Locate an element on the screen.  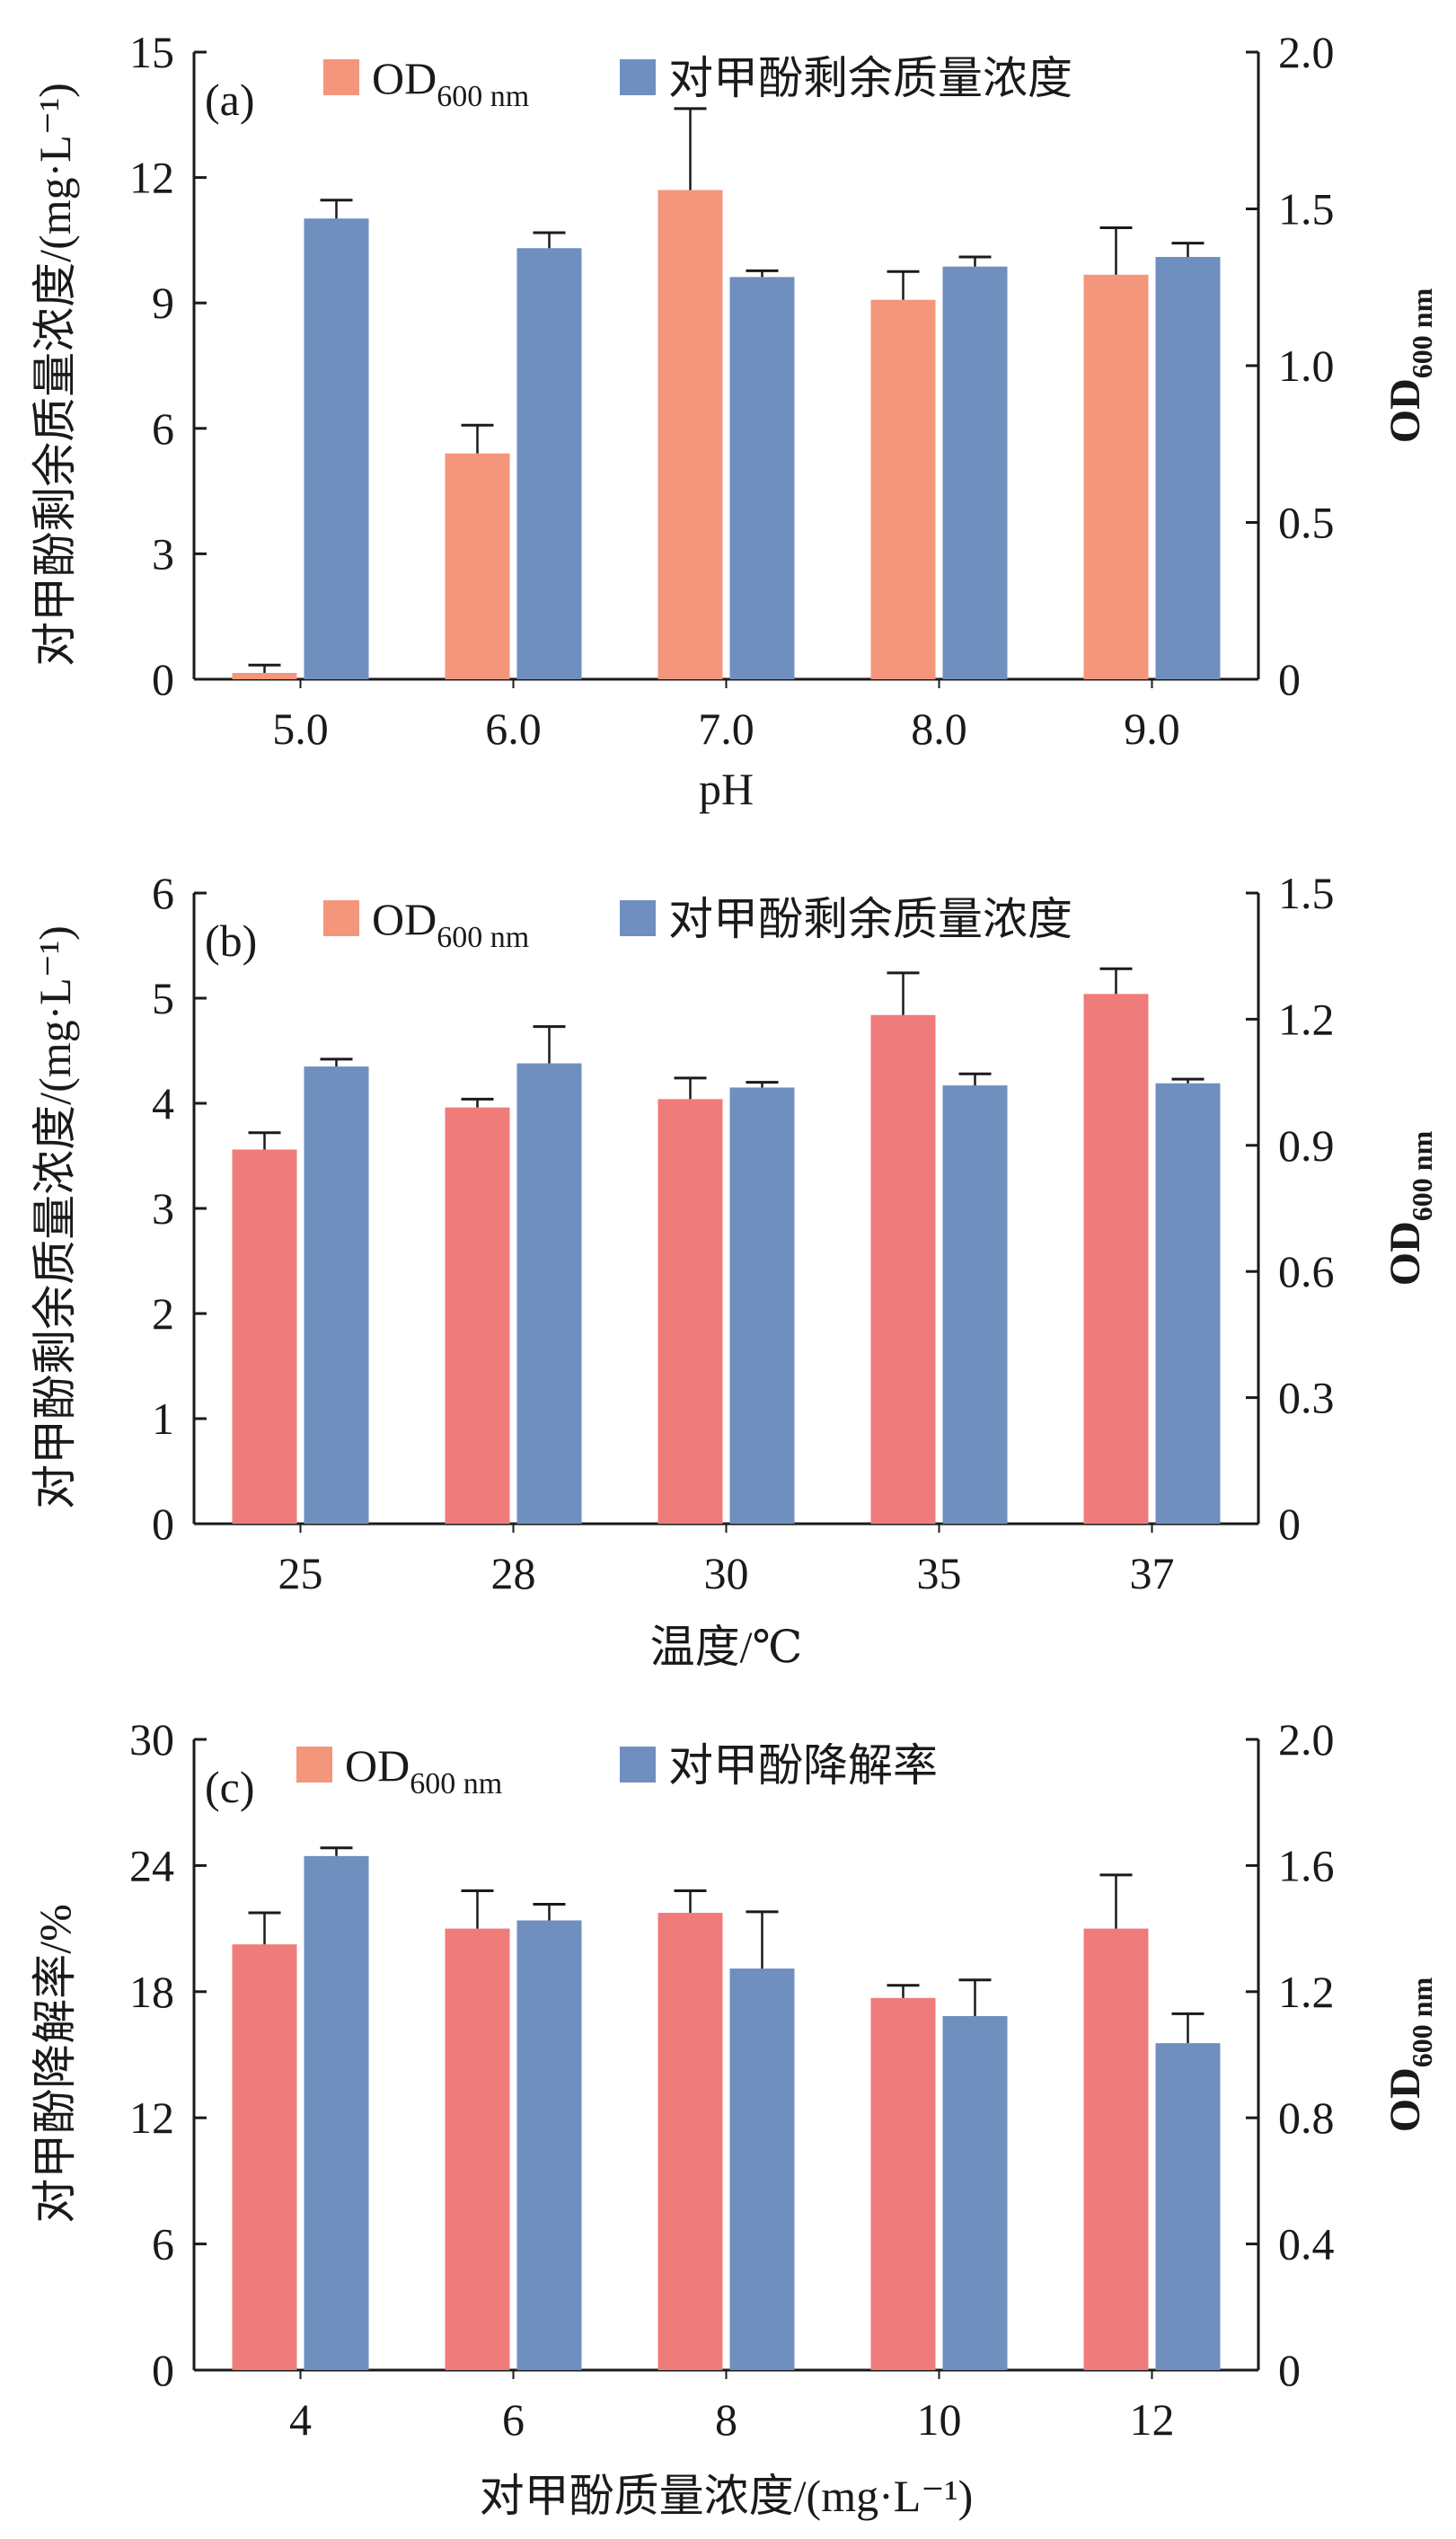
panel-label: (b) is located at coordinates (231, 941).